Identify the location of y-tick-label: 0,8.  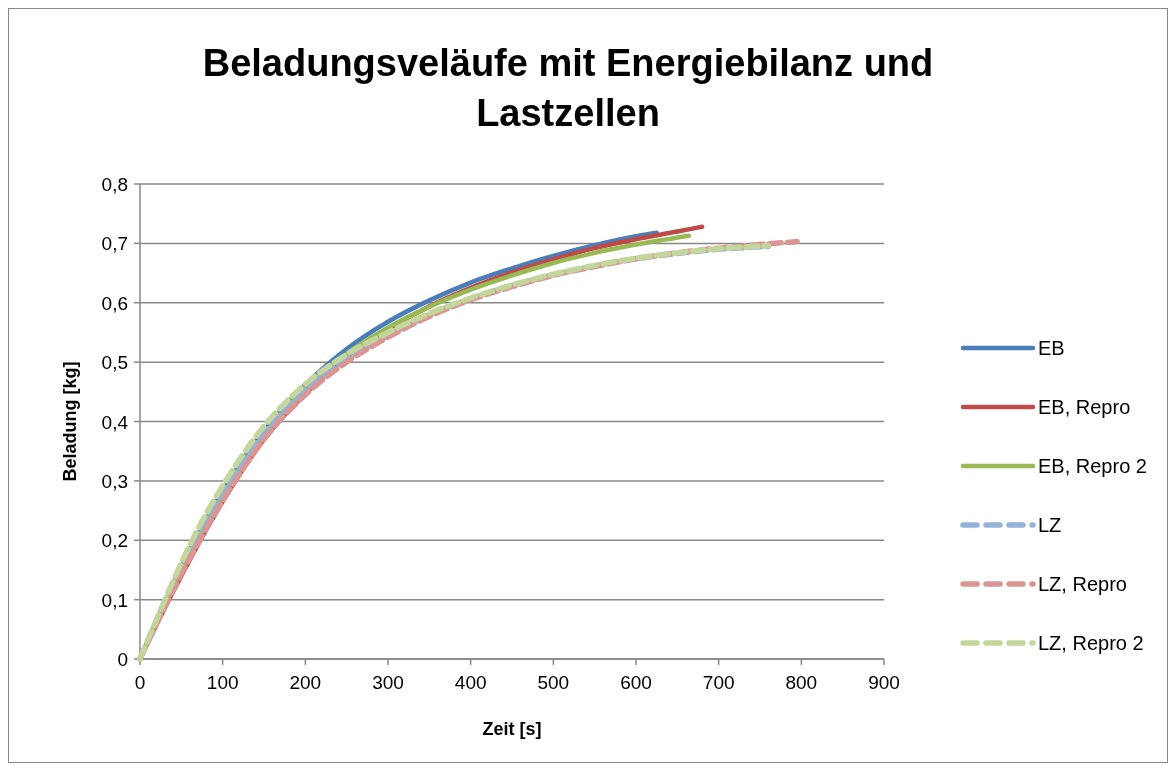
(114, 184).